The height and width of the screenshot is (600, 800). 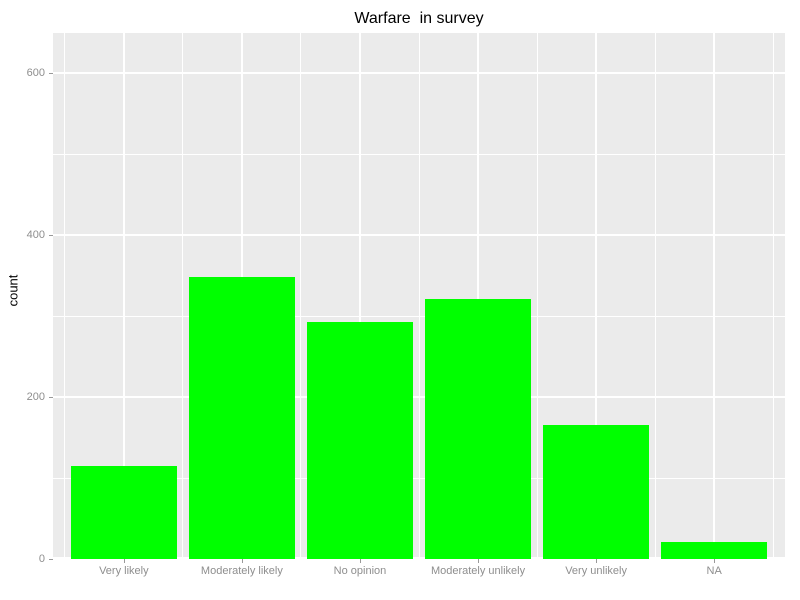 What do you see at coordinates (241, 571) in the screenshot?
I see `x-tick-label: Moderately likely` at bounding box center [241, 571].